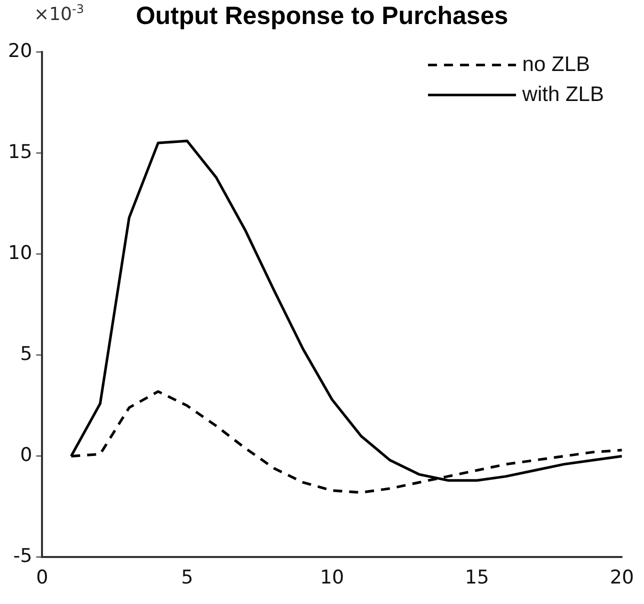  I want to click on x-tick-label: 10, so click(332, 577).